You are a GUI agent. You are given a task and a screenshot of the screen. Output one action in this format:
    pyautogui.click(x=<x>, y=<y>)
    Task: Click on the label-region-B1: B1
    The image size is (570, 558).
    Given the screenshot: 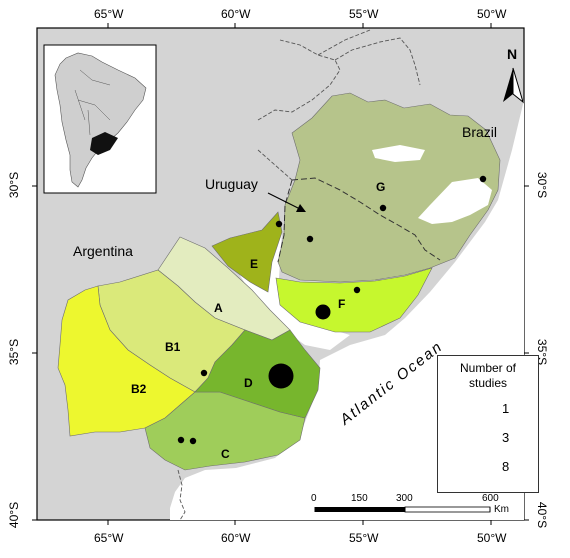 What is the action you would take?
    pyautogui.click(x=173, y=347)
    